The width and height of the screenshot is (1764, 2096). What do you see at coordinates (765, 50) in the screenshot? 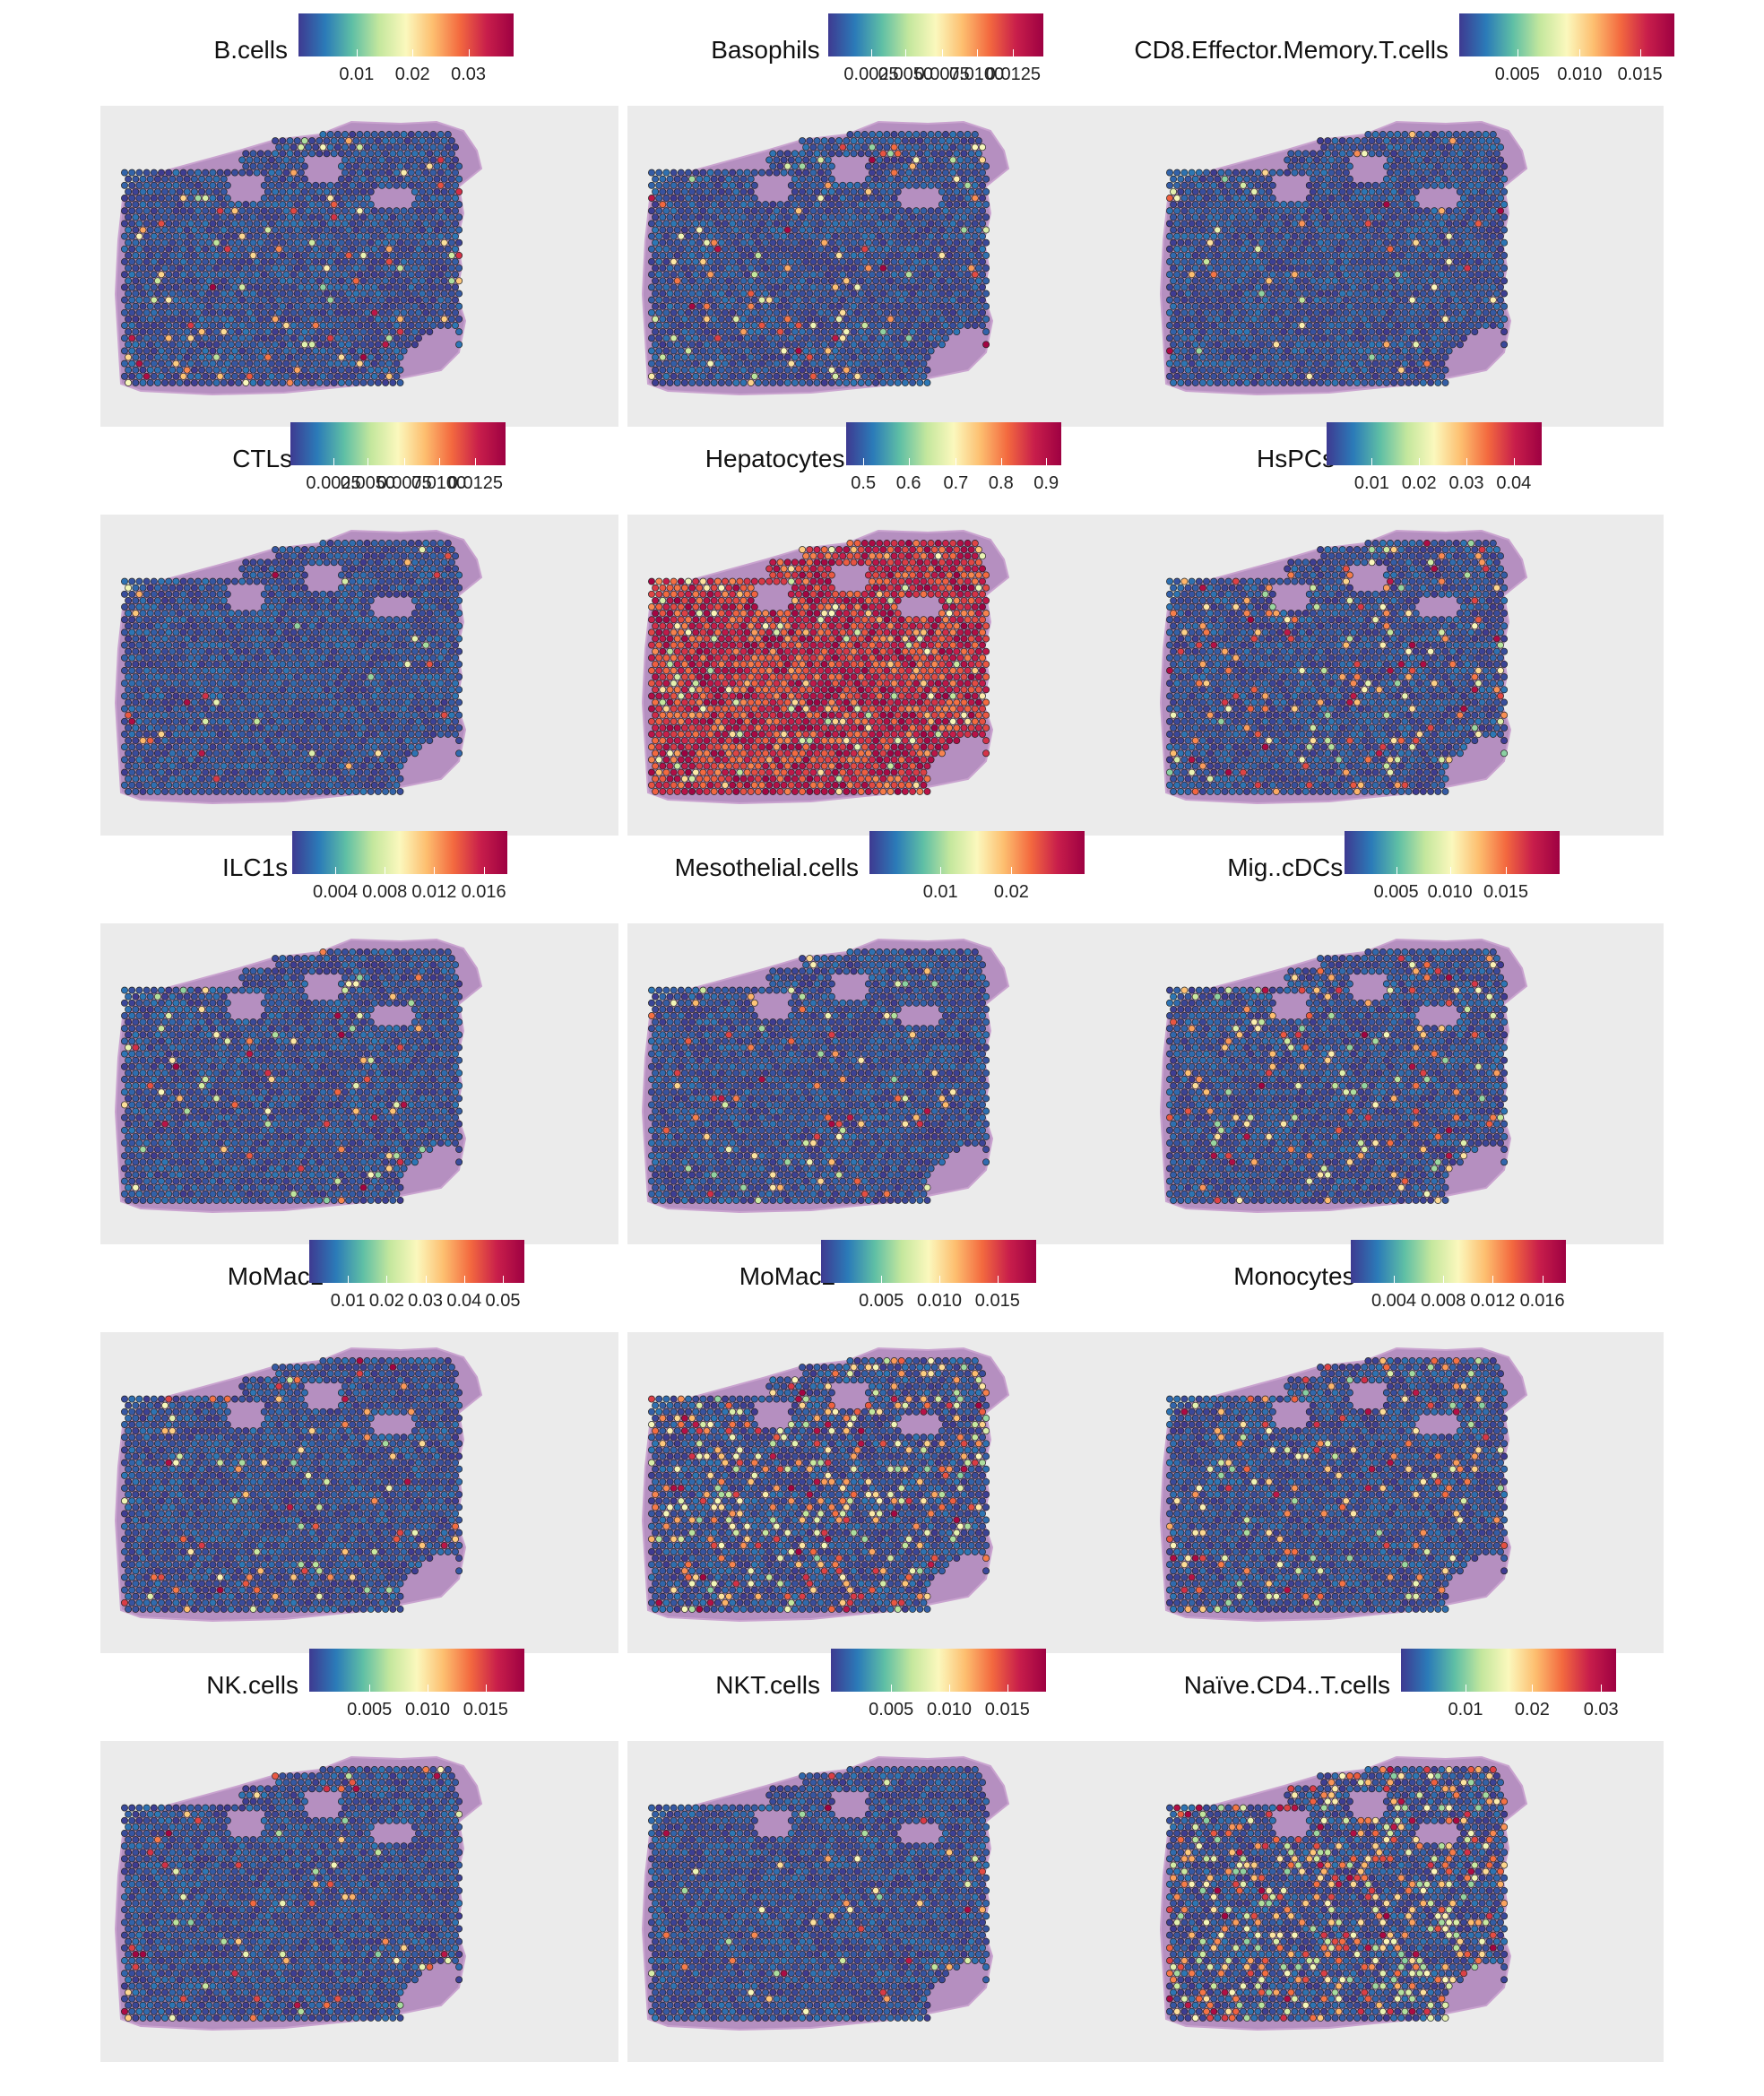
I see `subplot-title: Basophils` at bounding box center [765, 50].